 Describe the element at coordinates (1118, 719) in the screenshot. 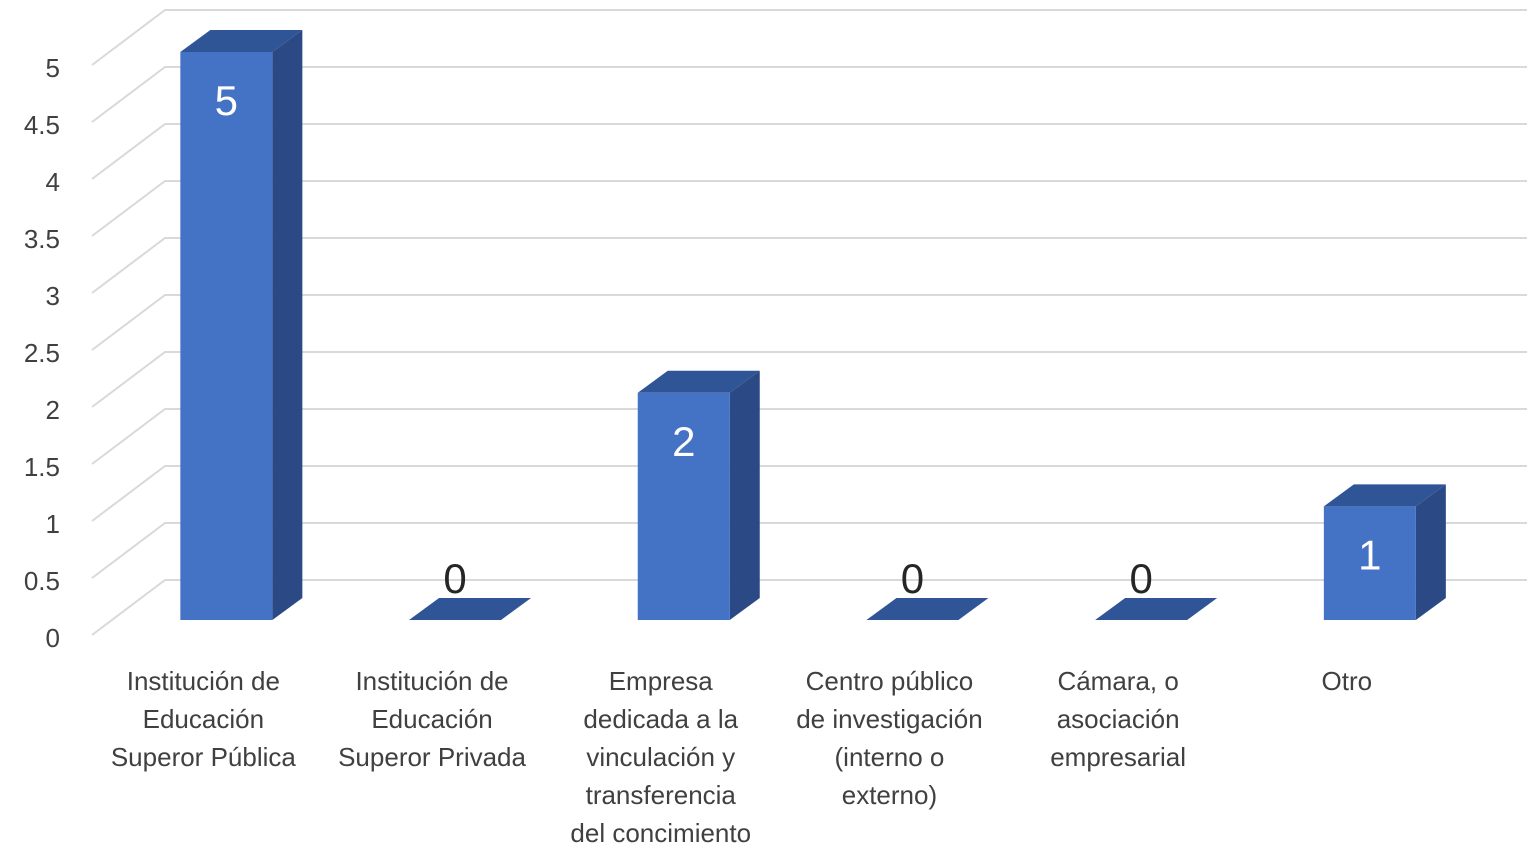

I see `x-tick-label: Cámara, o asociación empresarial` at that location.